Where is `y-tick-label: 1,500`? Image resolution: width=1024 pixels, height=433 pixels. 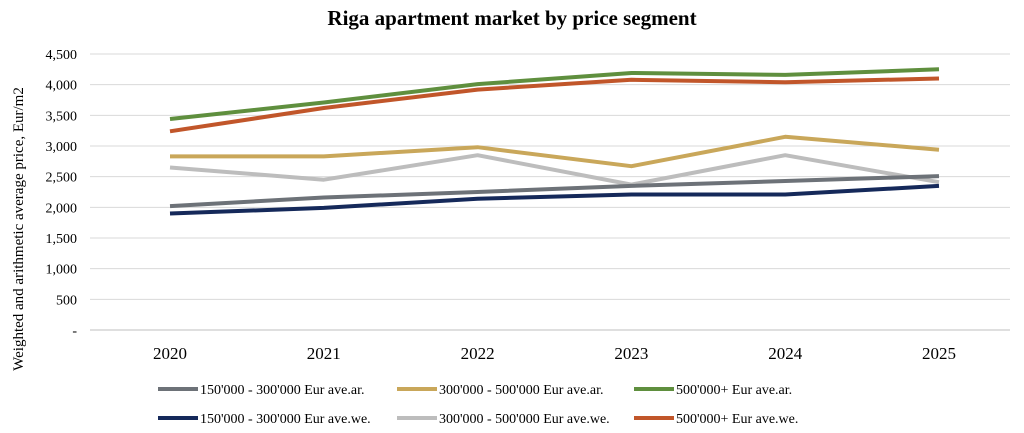
y-tick-label: 1,500 is located at coordinates (62, 239).